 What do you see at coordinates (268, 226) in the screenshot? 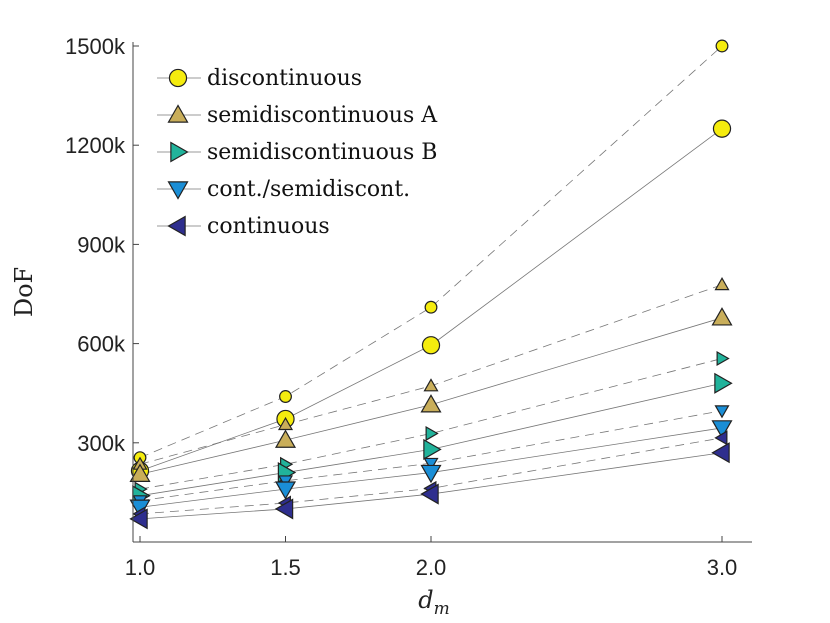
I see `legend-label-continuous: continuous` at bounding box center [268, 226].